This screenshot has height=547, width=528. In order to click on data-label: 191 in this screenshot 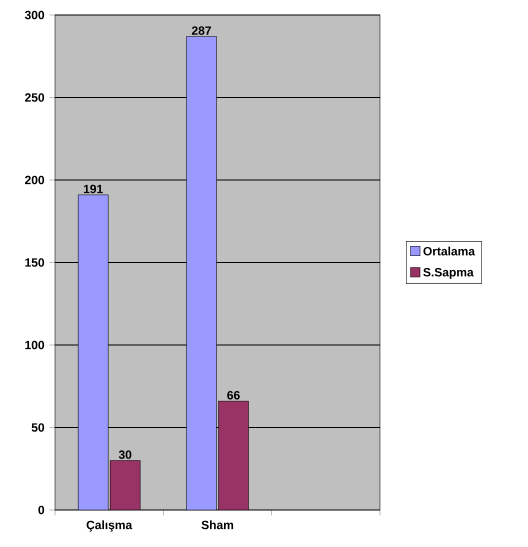, I will do `click(93, 189)`.